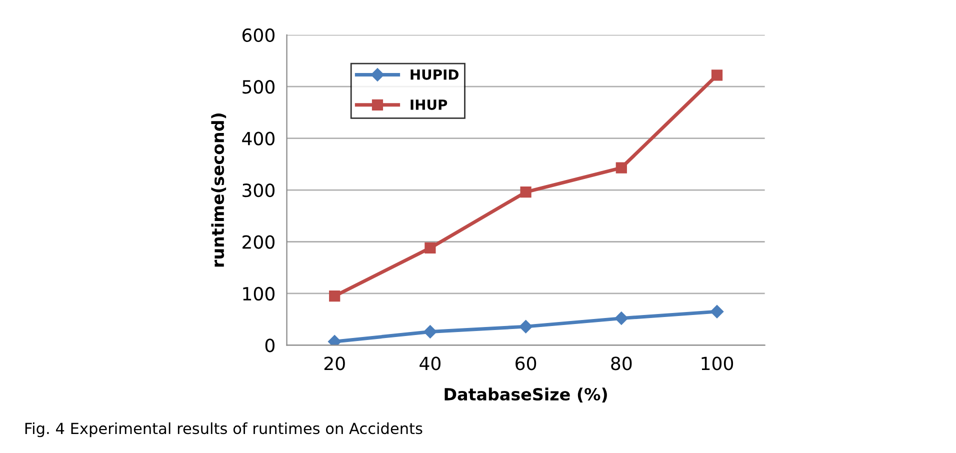  Describe the element at coordinates (621, 363) in the screenshot. I see `x-tick-label: 80` at that location.